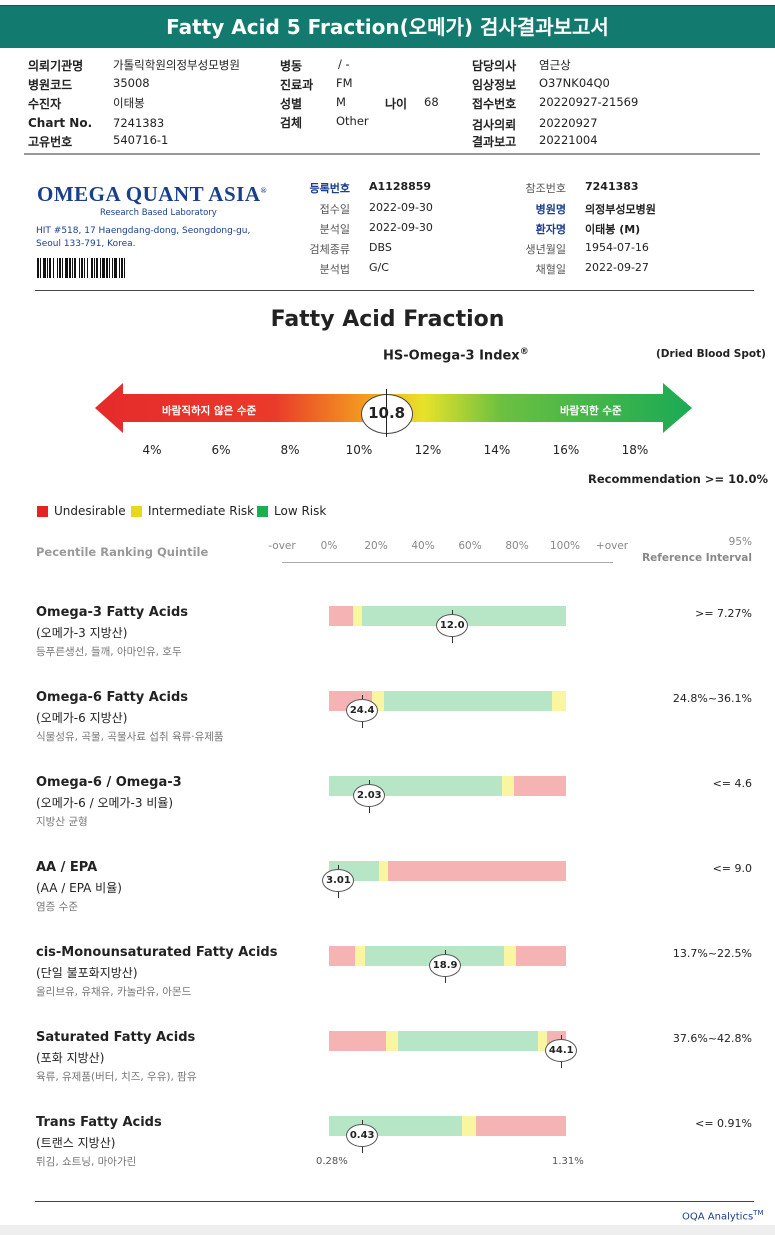  I want to click on patient-name-sex: 이태봉 (M), so click(613, 229).